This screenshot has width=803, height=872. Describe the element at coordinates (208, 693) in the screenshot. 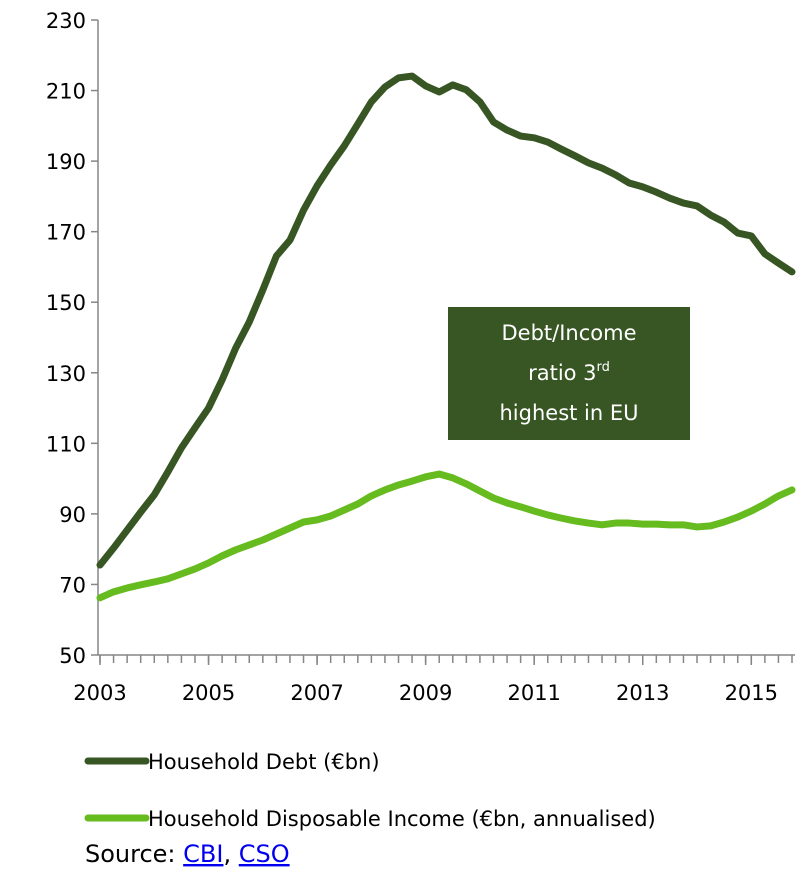

I see `x-tick-label: 2005` at that location.